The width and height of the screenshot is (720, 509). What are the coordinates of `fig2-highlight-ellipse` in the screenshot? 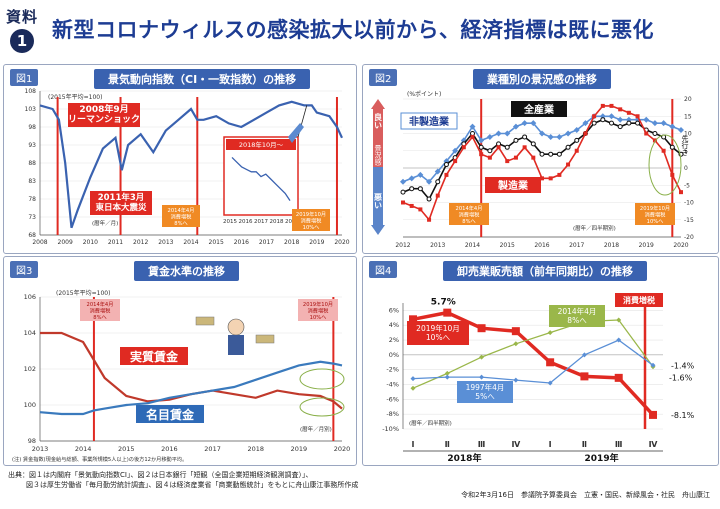 It's located at (665, 165).